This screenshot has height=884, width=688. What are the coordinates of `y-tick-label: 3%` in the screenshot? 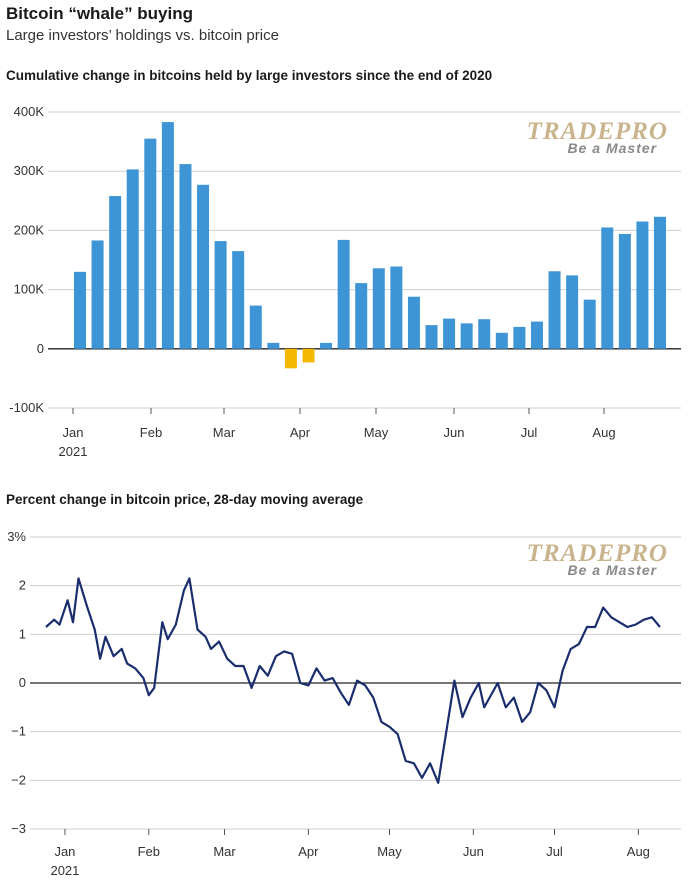 It's located at (16, 536).